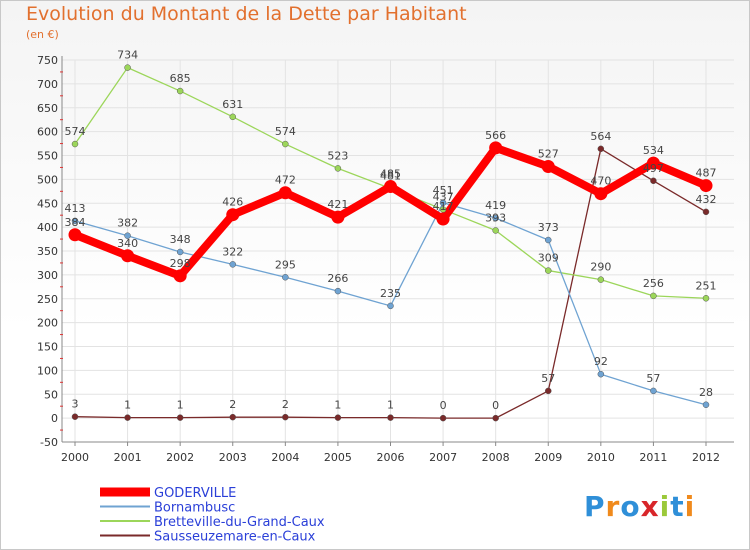 Image resolution: width=750 pixels, height=550 pixels. Describe the element at coordinates (443, 190) in the screenshot. I see `data-label: 451` at that location.